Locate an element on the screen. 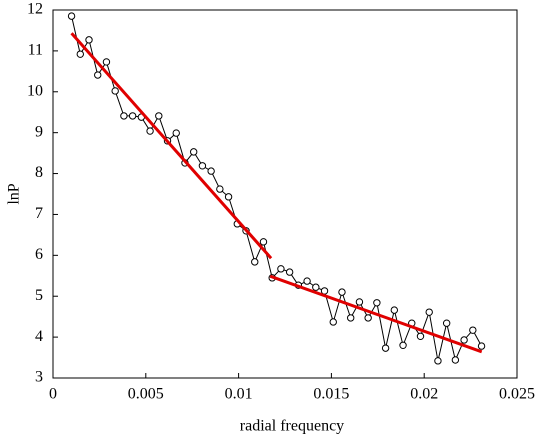 The image size is (550, 441). y-tick-label: 10 is located at coordinates (35, 90).